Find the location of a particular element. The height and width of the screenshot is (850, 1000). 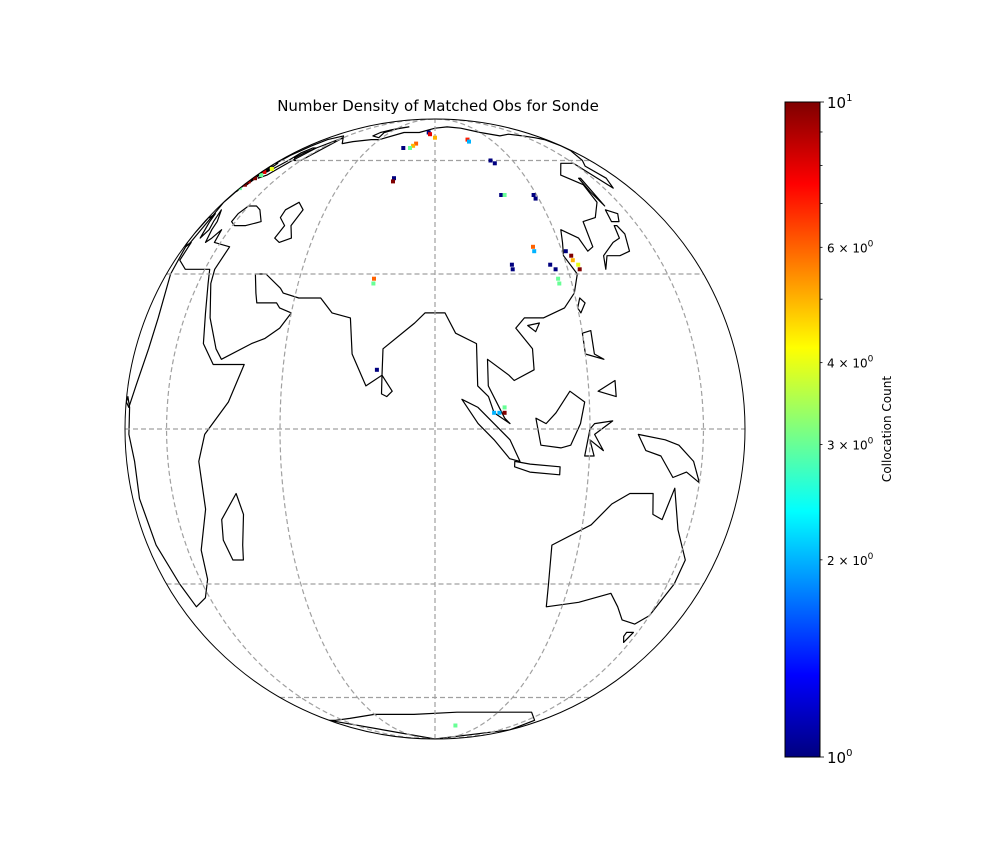

colorbar-tick-label: 10¹ is located at coordinates (839, 102).